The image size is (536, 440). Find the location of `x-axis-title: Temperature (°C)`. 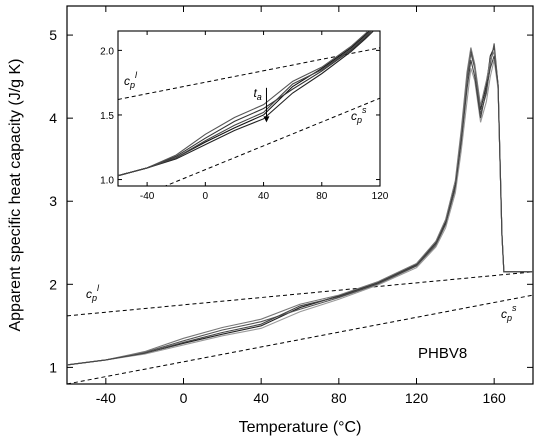

x-axis-title: Temperature (°C) is located at coordinates (300, 427).